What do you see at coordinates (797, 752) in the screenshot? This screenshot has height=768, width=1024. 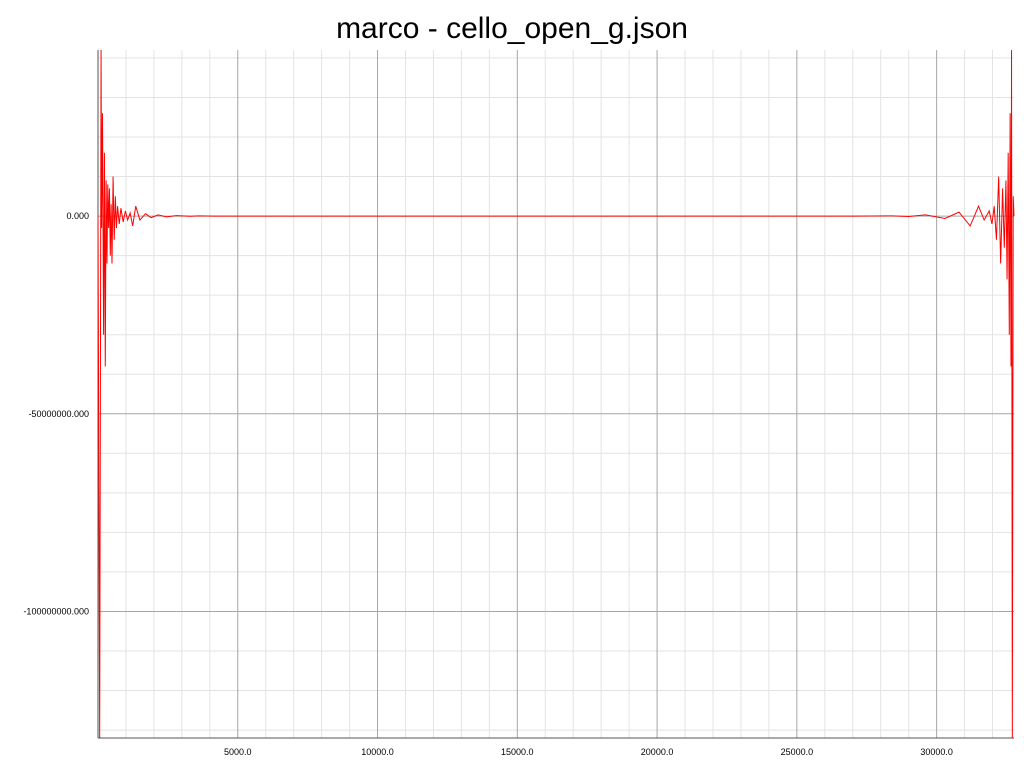 I see `x-tick-label: 25000.0` at bounding box center [797, 752].